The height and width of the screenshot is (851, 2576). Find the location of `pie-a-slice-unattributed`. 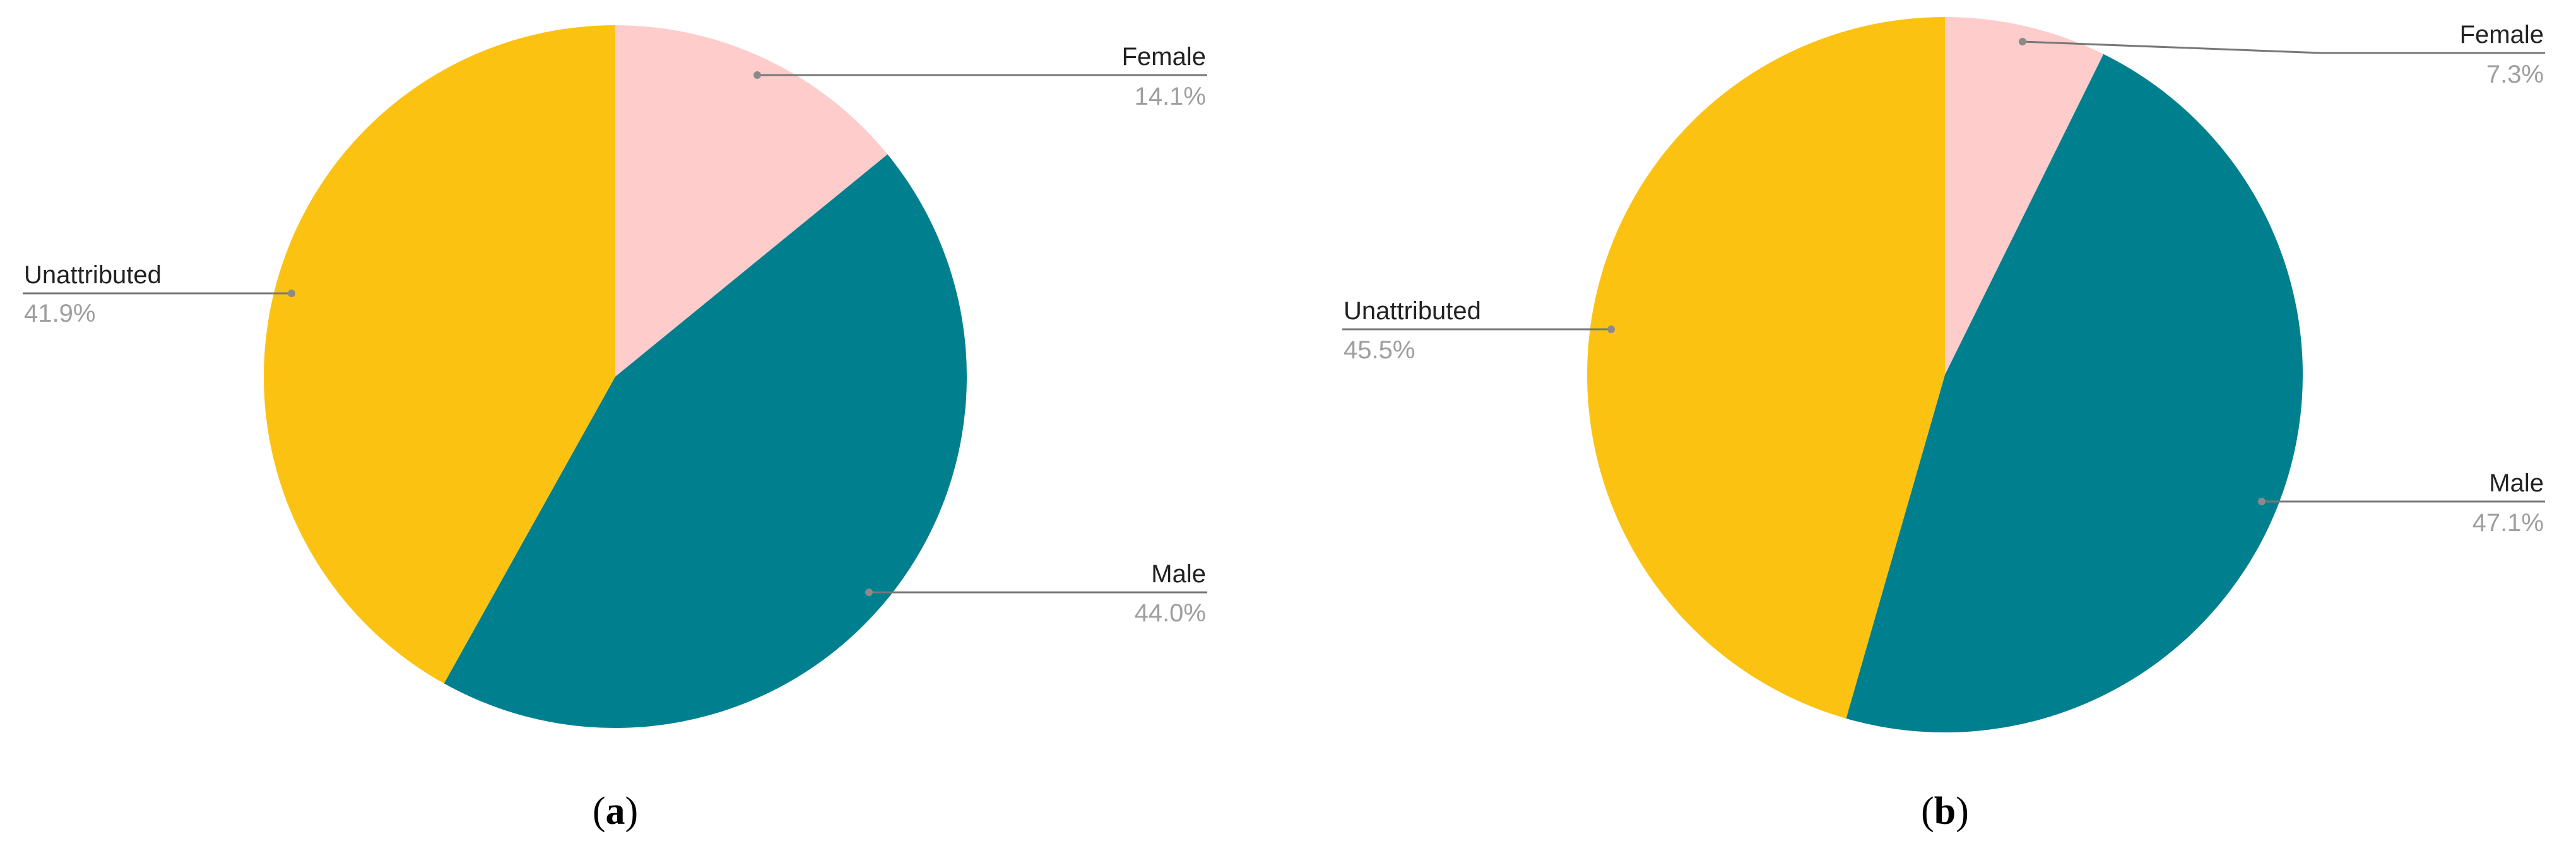

pie-a-slice-unattributed is located at coordinates (439, 354).